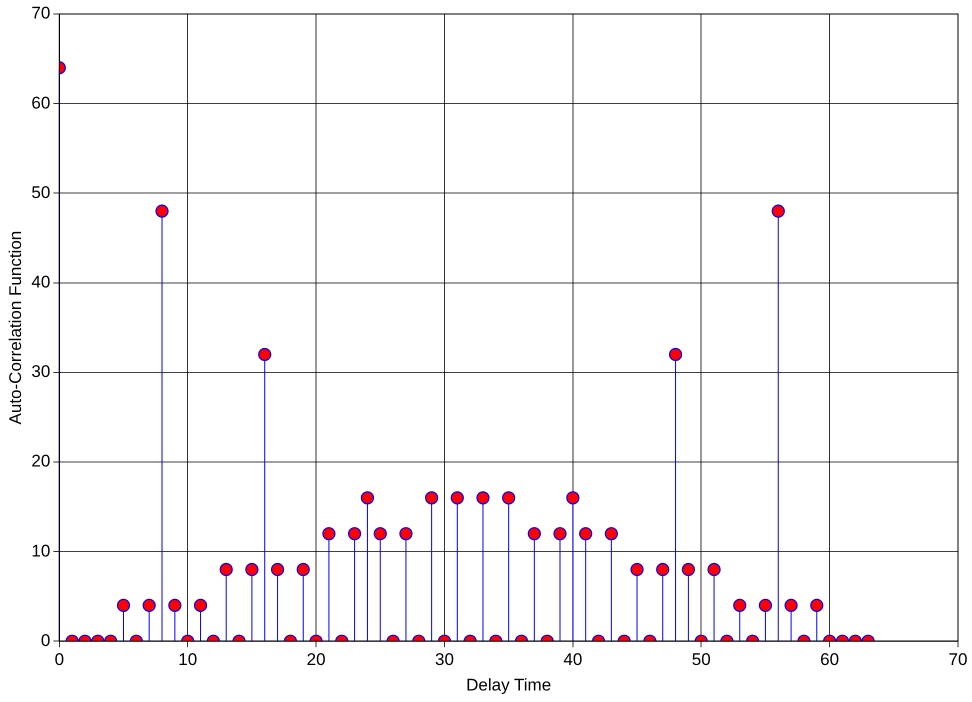 This screenshot has height=702, width=972. What do you see at coordinates (40, 461) in the screenshot?
I see `y-tick-label: 20` at bounding box center [40, 461].